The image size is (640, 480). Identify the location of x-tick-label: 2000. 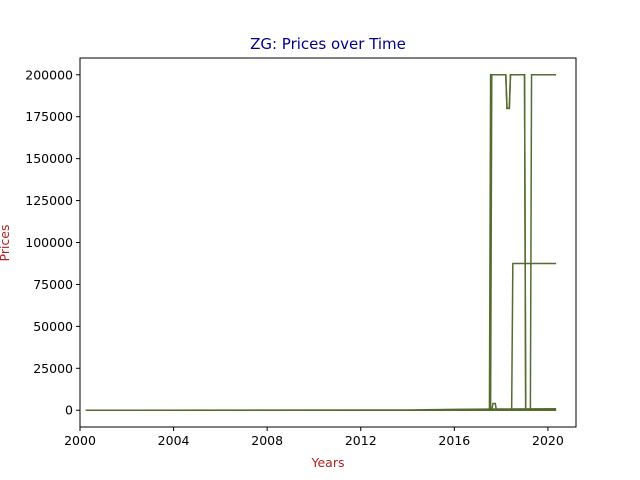
(80, 440).